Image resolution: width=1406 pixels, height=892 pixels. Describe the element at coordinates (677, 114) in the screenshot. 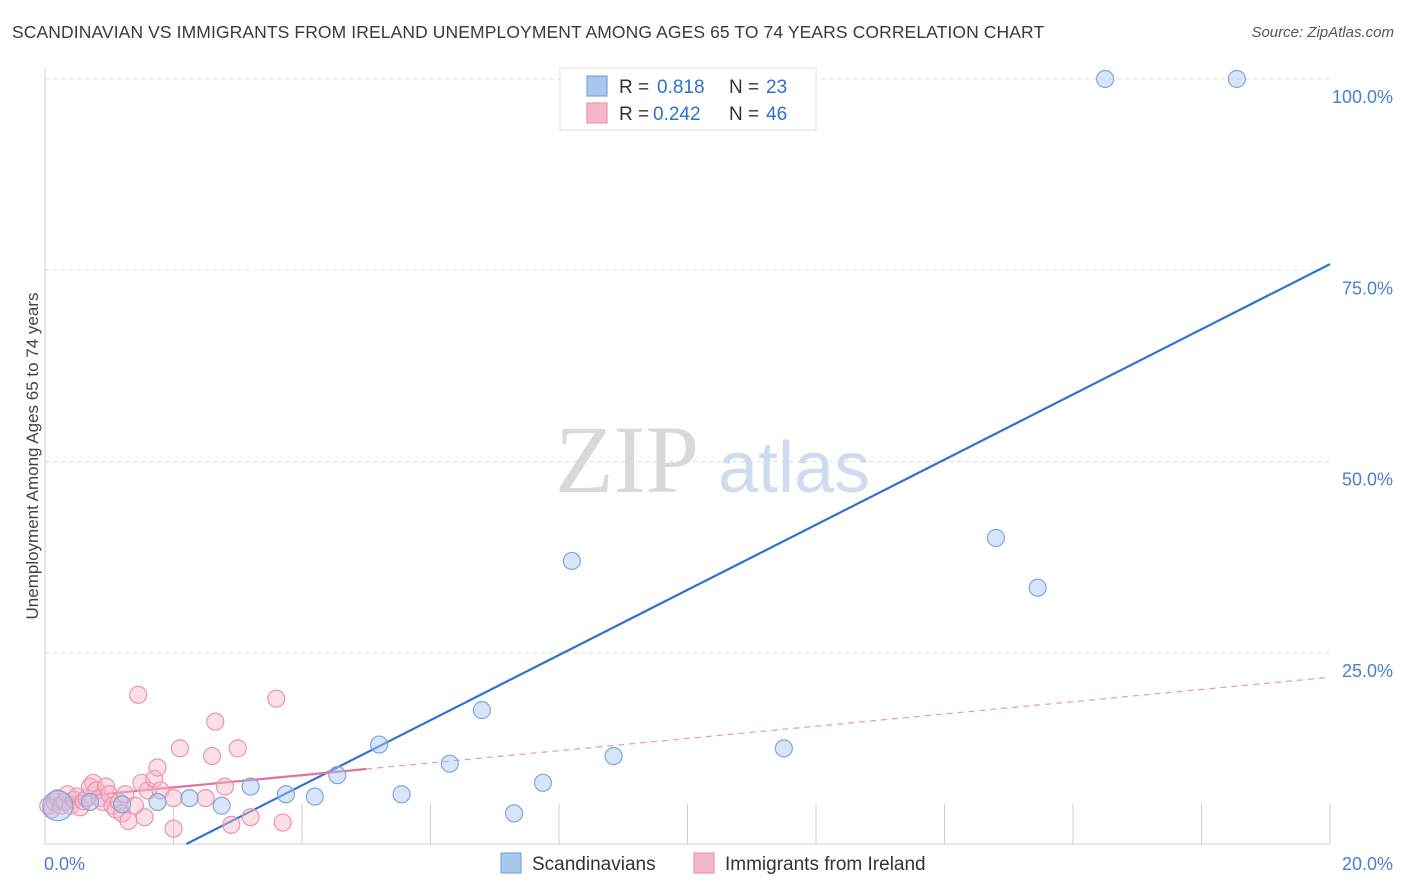

I see `legend-r-value-2: 0.242` at that location.